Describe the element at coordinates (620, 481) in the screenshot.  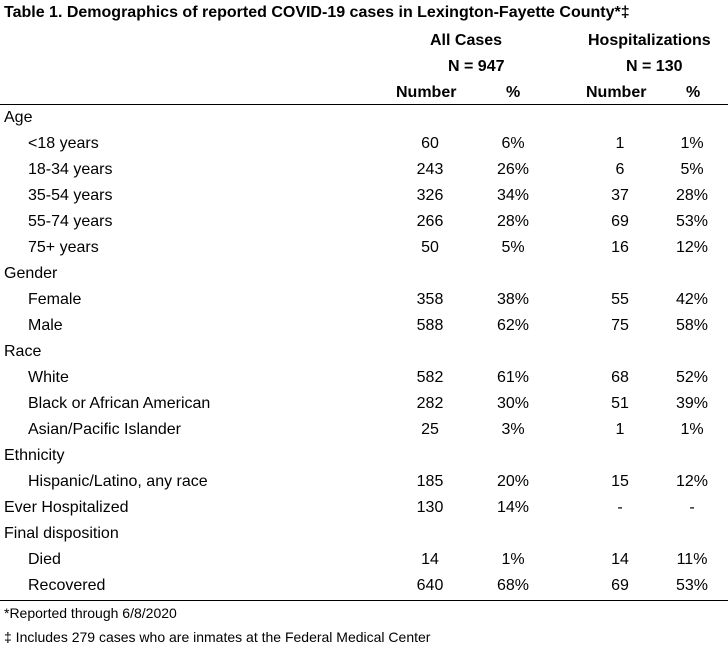
I see `hosp-number-cell: 15` at that location.